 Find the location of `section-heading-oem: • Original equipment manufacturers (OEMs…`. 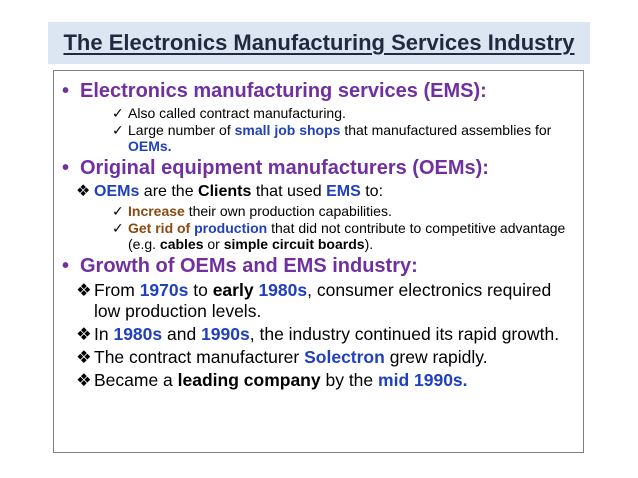

section-heading-oem: • Original equipment manufacturers (OEMs… is located at coordinates (275, 168).